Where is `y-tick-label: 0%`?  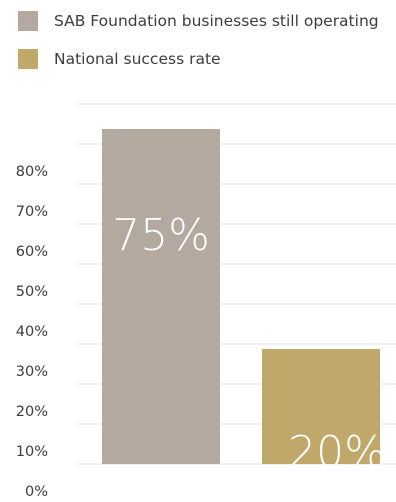
y-tick-label: 0% is located at coordinates (36, 492).